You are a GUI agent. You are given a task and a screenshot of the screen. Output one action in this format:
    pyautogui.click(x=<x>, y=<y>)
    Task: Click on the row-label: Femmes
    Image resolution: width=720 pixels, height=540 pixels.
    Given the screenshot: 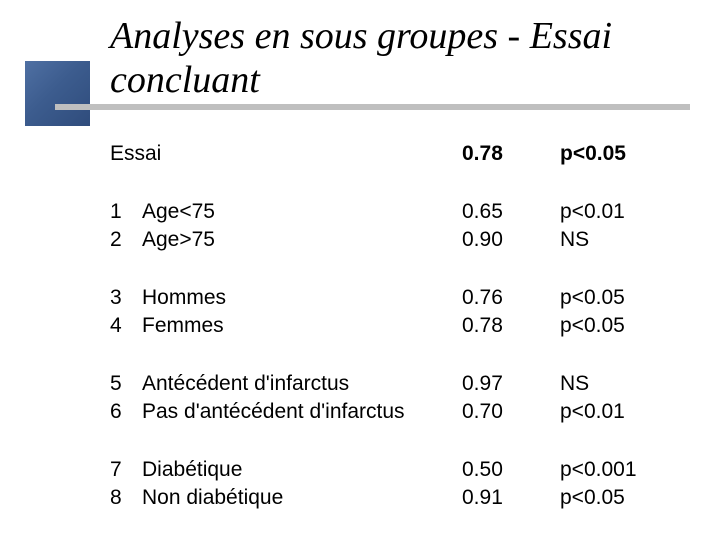 What is the action you would take?
    pyautogui.click(x=183, y=325)
    